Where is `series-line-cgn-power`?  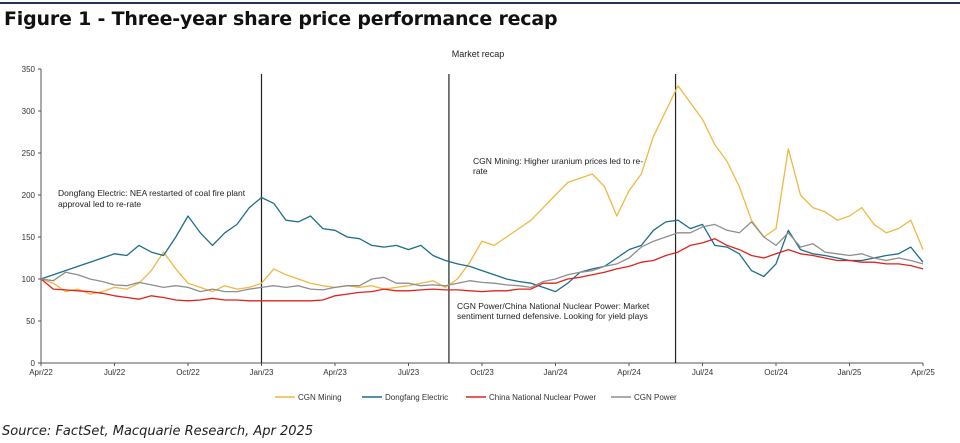 series-line-cgn-power is located at coordinates (482, 257).